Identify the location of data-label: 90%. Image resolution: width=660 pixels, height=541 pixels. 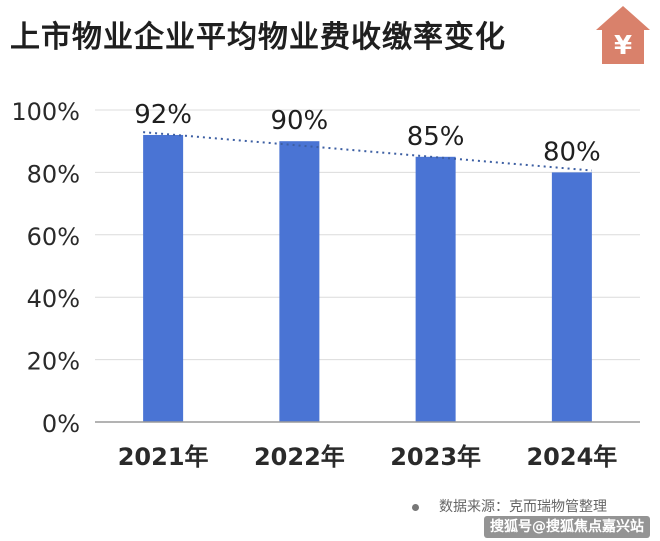
(299, 121).